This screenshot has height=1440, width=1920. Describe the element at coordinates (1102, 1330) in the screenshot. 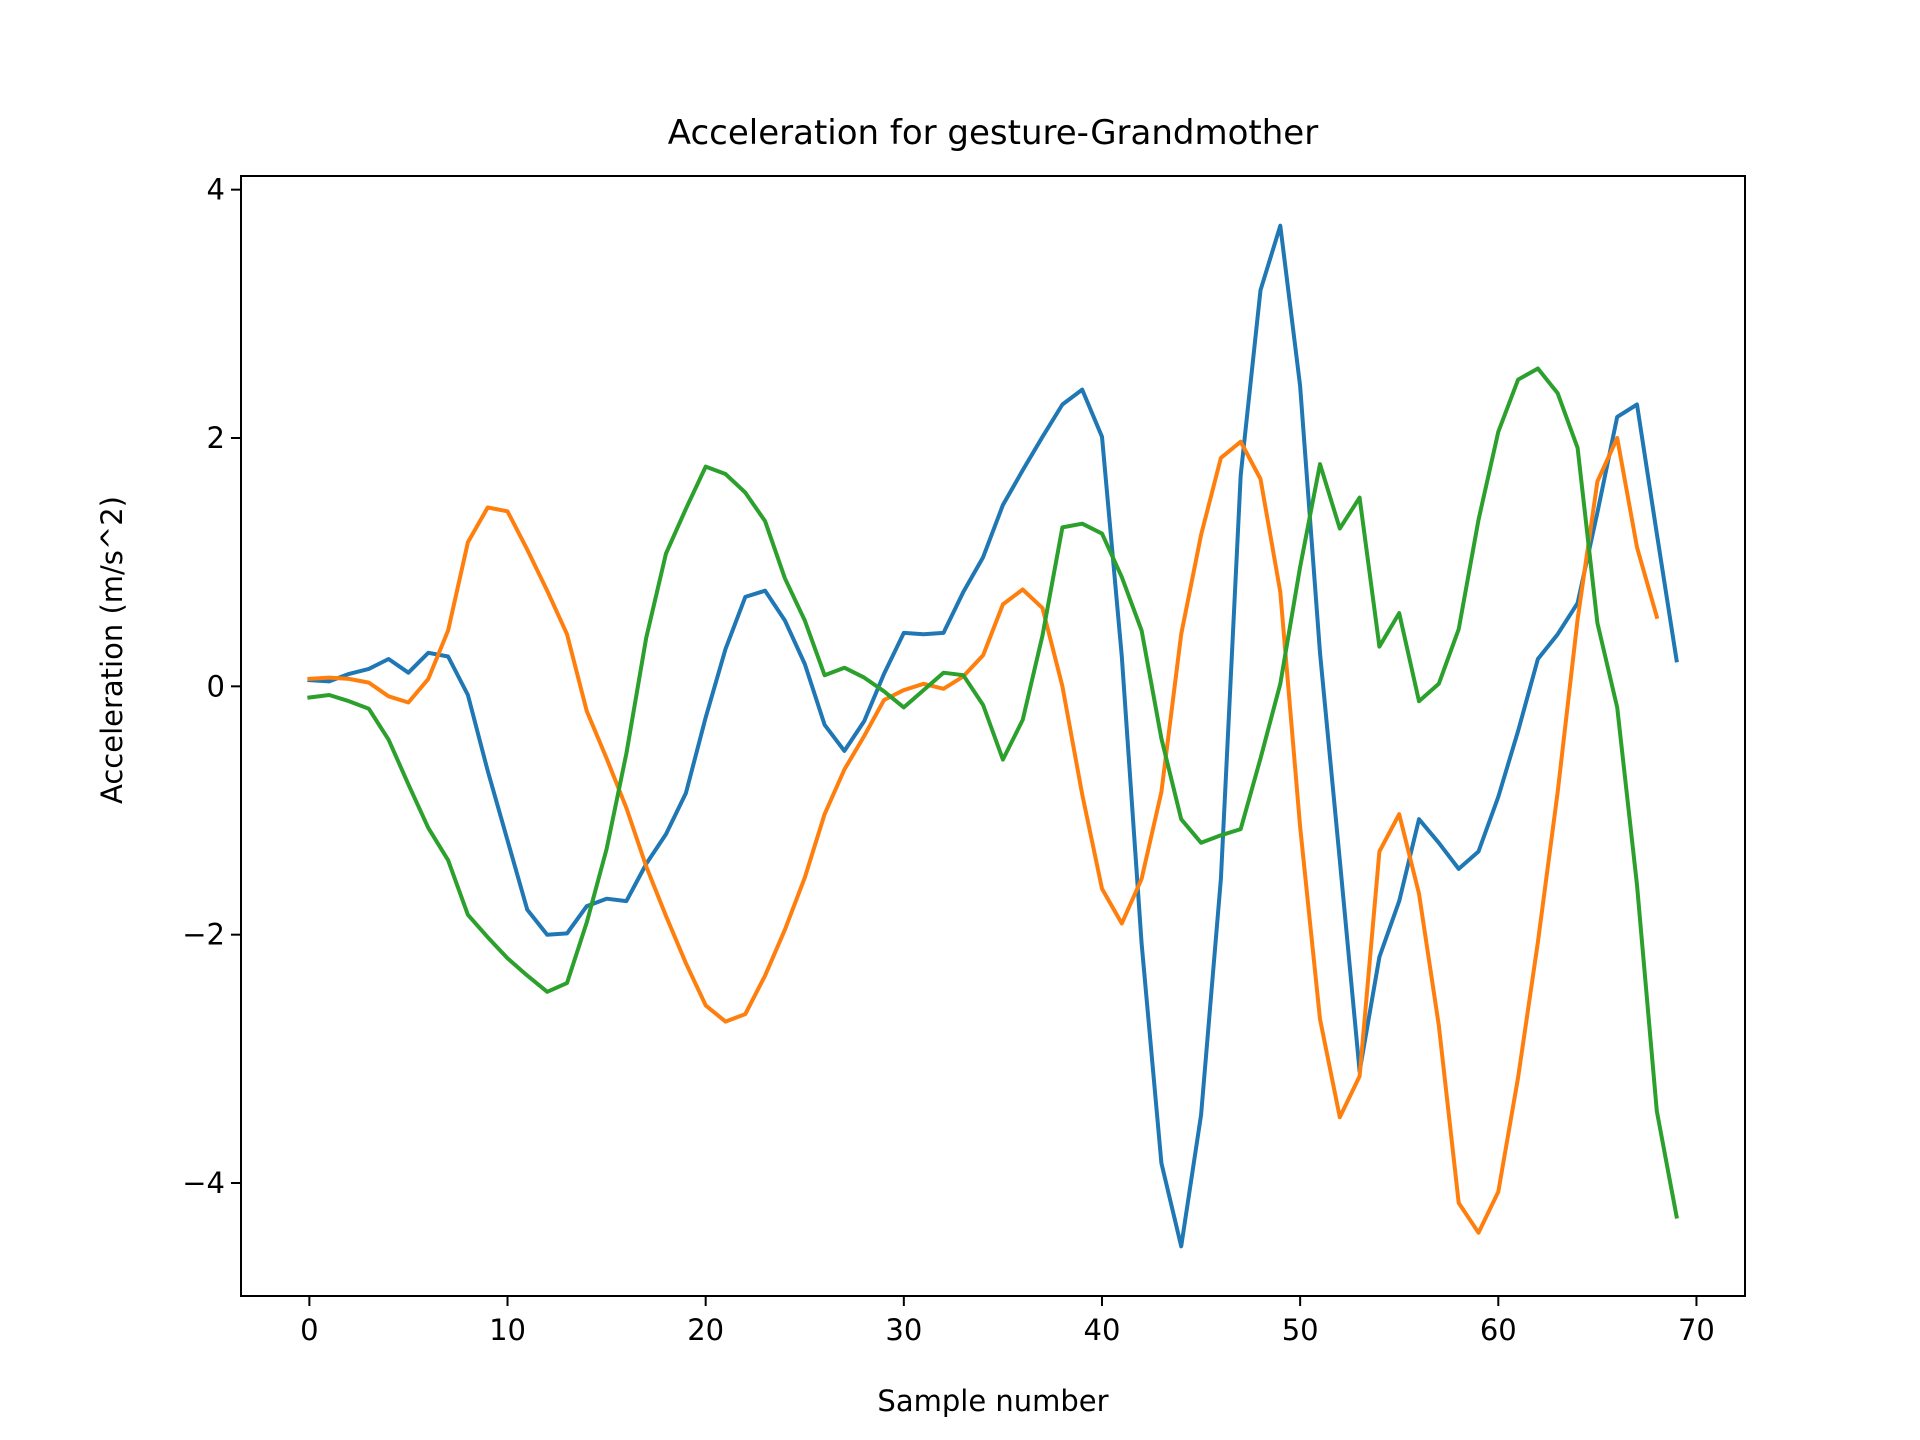

I see `x-tick-label: 40` at that location.